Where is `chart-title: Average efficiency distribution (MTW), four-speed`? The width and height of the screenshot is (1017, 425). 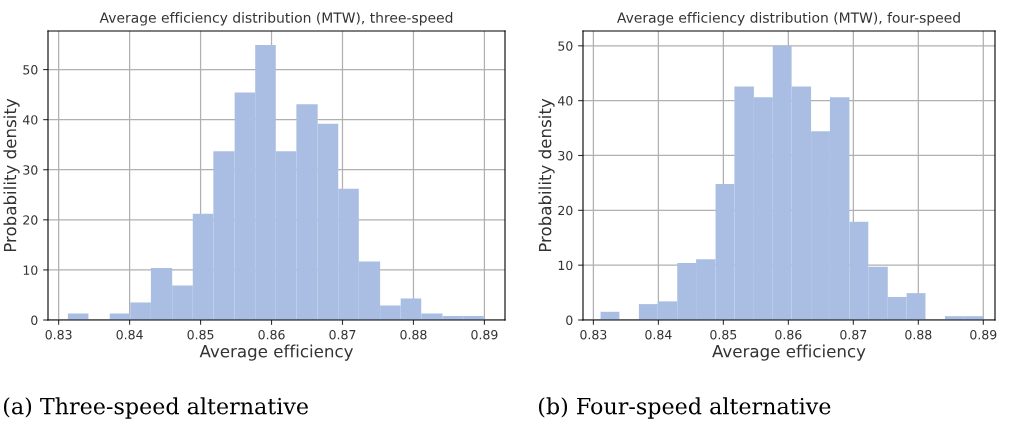
chart-title: Average efficiency distribution (MTW), four-speed is located at coordinates (788, 19).